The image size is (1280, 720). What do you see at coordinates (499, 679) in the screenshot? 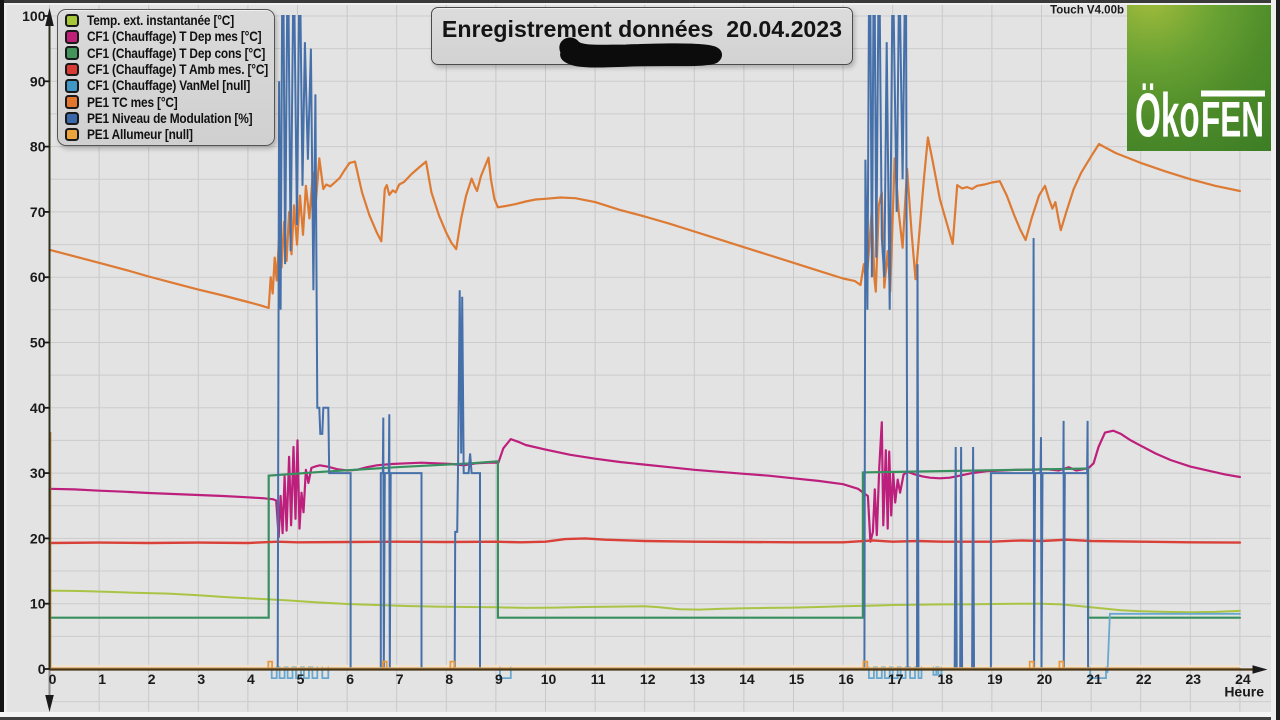
I see `svg-text: 9` at bounding box center [499, 679].